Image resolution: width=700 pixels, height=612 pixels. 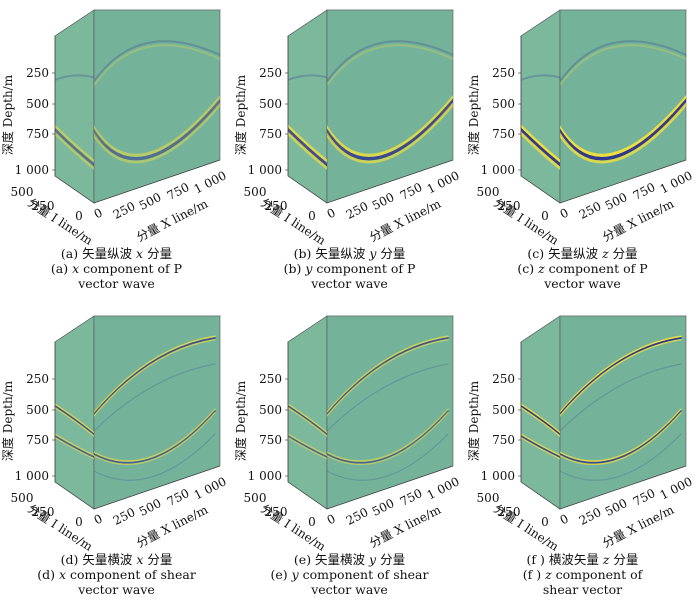 I want to click on caption-chinese: (b) 矢量纵波 y 分量, so click(x=349, y=253).